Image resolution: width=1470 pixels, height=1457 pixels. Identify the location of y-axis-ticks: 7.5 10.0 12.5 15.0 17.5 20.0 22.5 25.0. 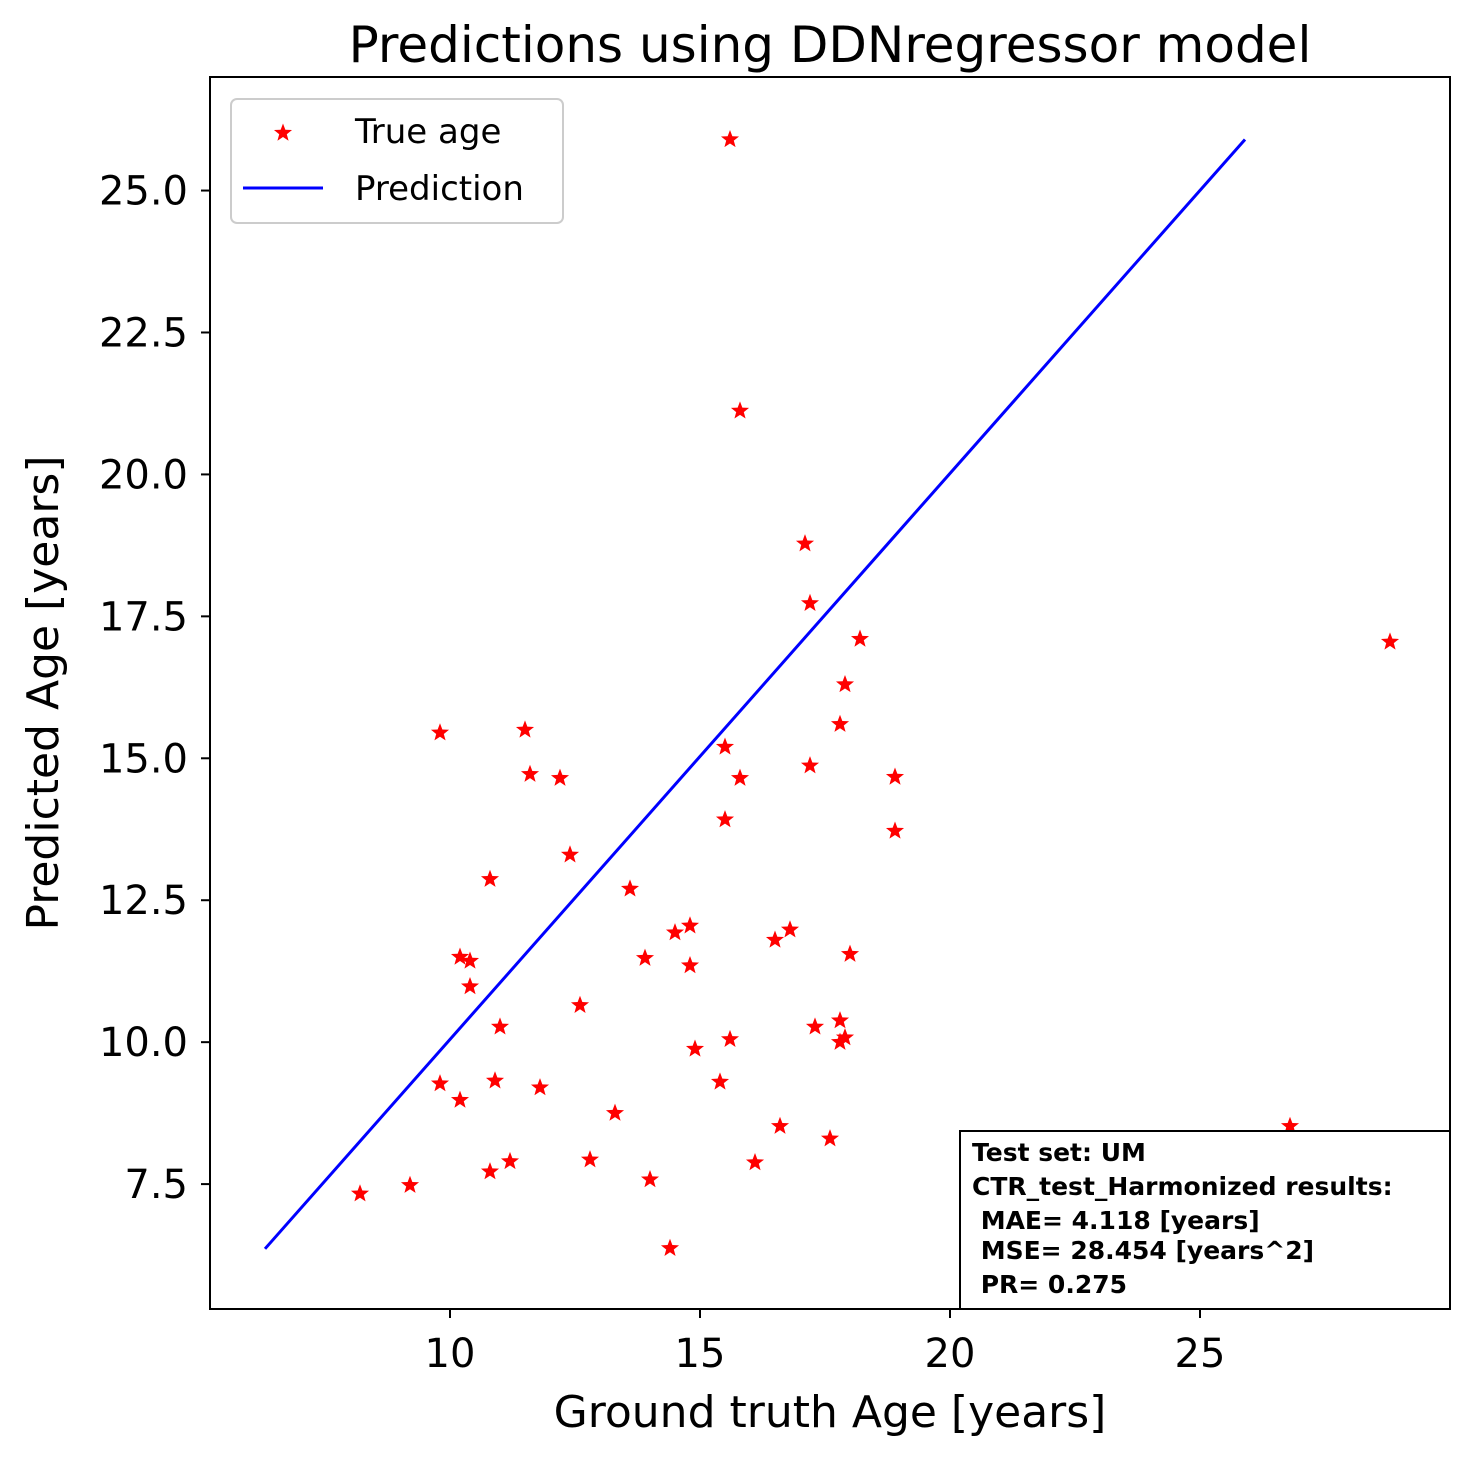
(154, 688).